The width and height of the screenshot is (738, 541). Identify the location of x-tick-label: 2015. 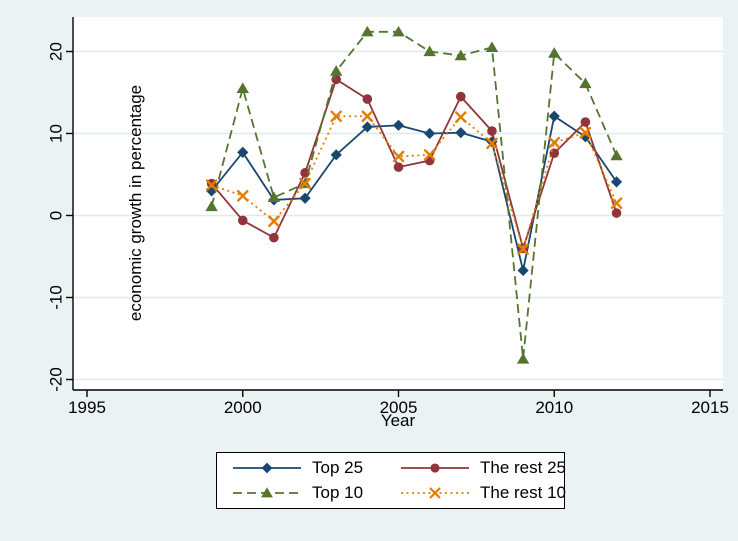
(710, 407).